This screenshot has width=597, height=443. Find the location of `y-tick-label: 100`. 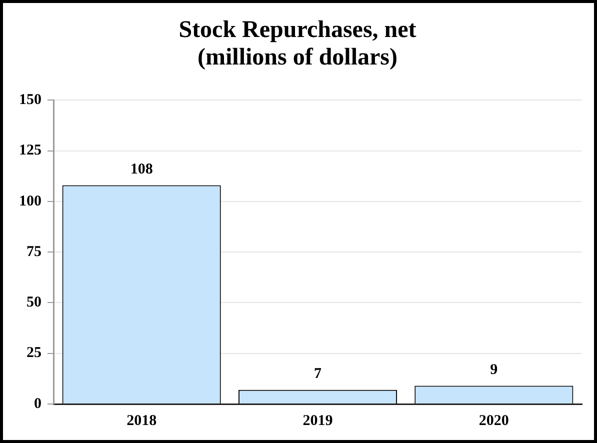

y-tick-label: 100 is located at coordinates (30, 201).